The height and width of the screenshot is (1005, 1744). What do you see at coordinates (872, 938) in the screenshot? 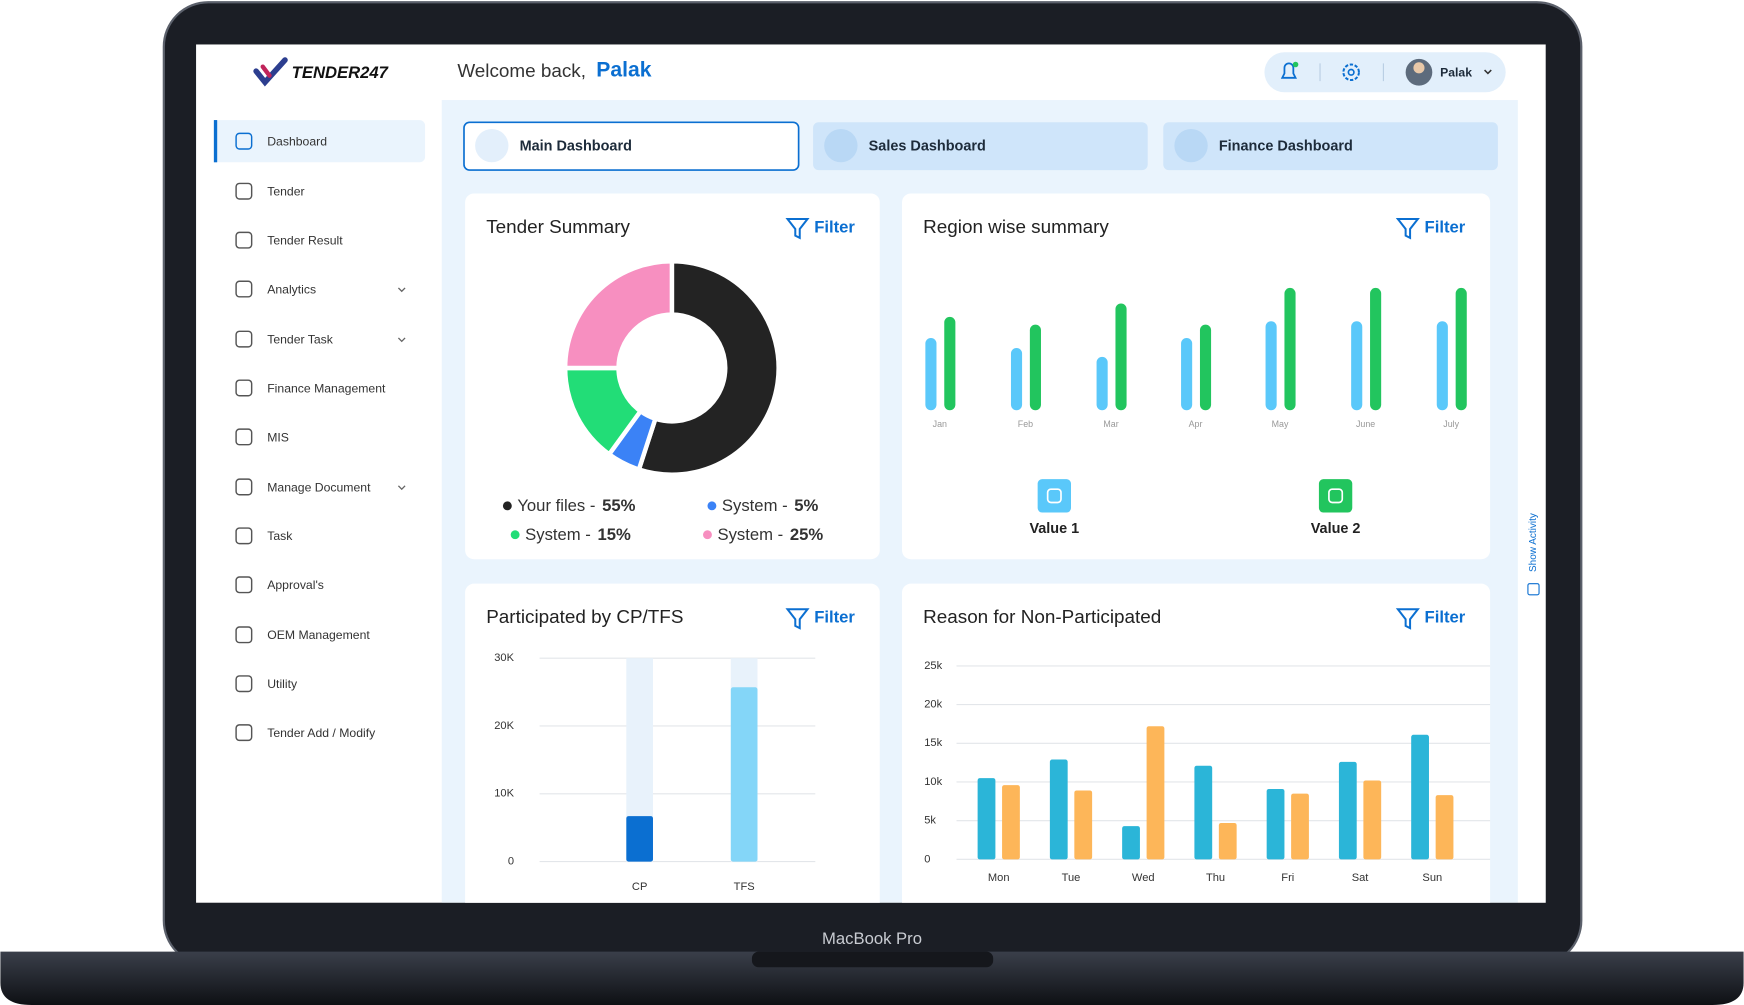
I see `device-label: MacBook Pro` at bounding box center [872, 938].